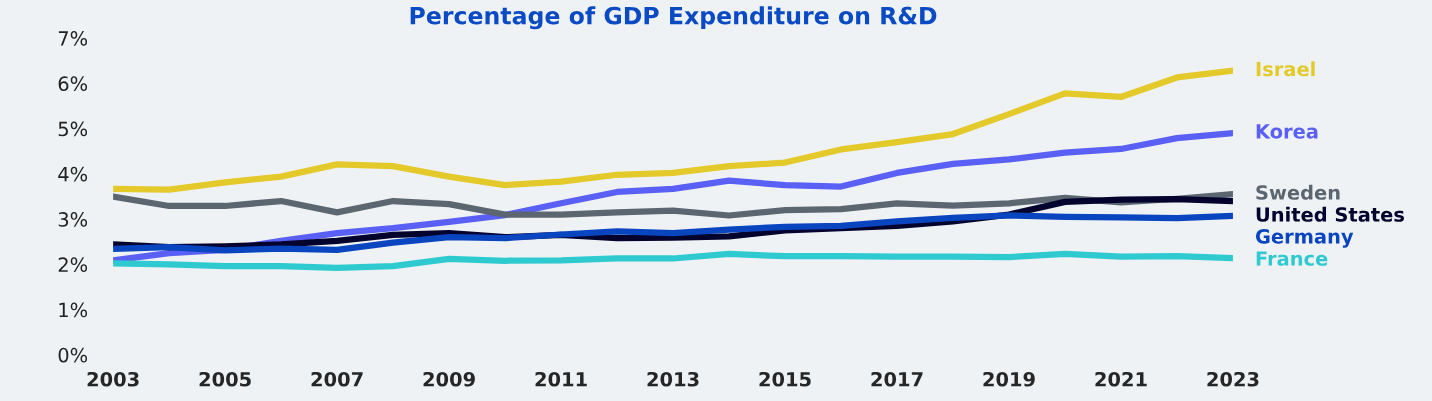  What do you see at coordinates (73, 174) in the screenshot?
I see `y-tick-label: 4%` at bounding box center [73, 174].